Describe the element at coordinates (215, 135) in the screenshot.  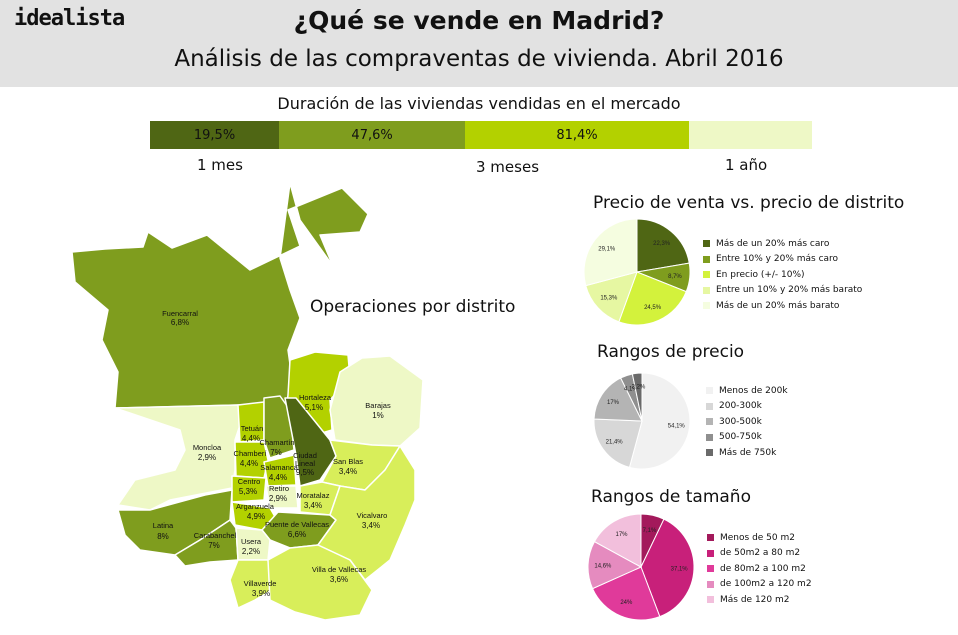
I see `duration-segment: 19,5%` at that location.